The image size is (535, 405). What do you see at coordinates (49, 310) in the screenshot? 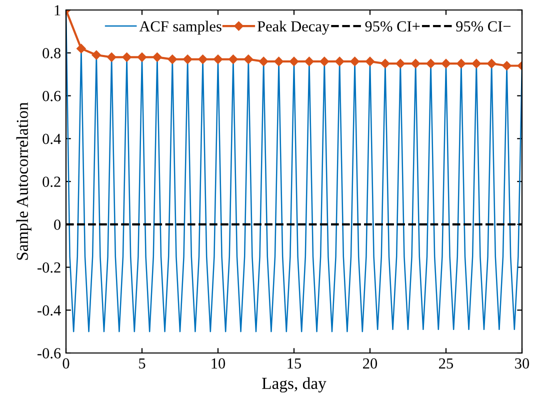
I see `y-tick-label: -0.4` at bounding box center [49, 310].